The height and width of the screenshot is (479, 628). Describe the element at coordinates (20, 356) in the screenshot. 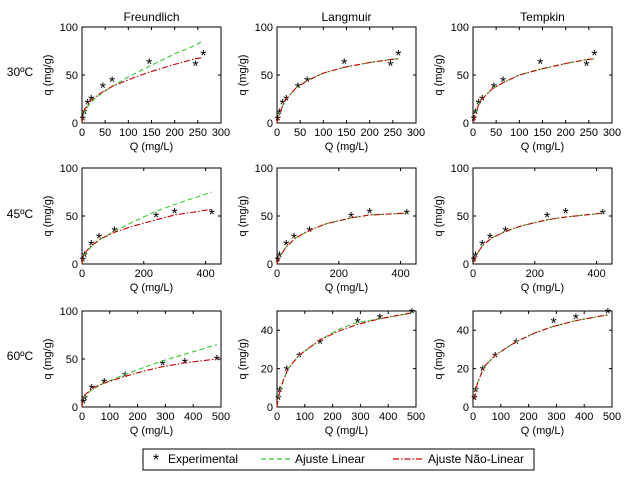

I see `row-label-60: 60ºC` at that location.